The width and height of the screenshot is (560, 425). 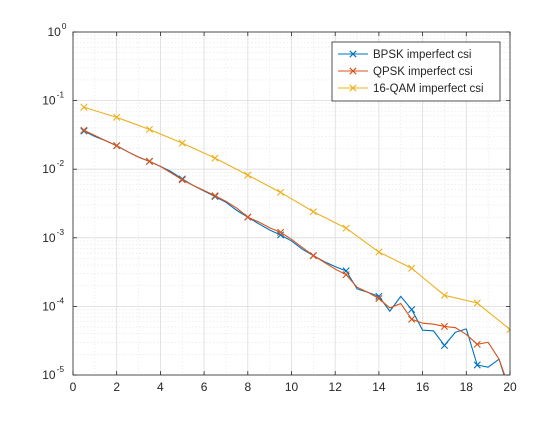 What do you see at coordinates (61, 369) in the screenshot?
I see `y-tick-label-exponent: -5` at bounding box center [61, 369].